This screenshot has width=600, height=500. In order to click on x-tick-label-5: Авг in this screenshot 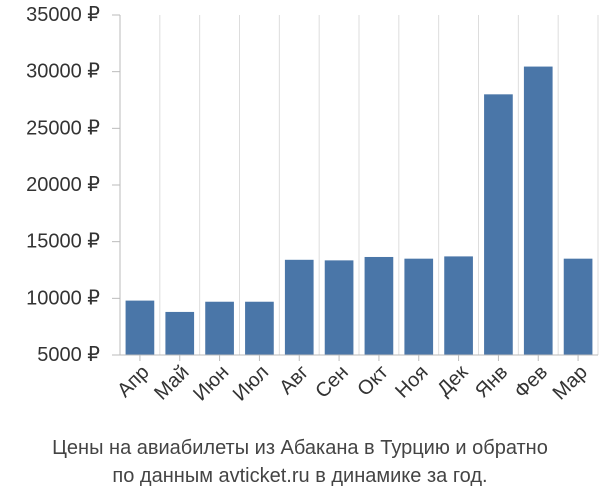, I will do `click(294, 380)`.